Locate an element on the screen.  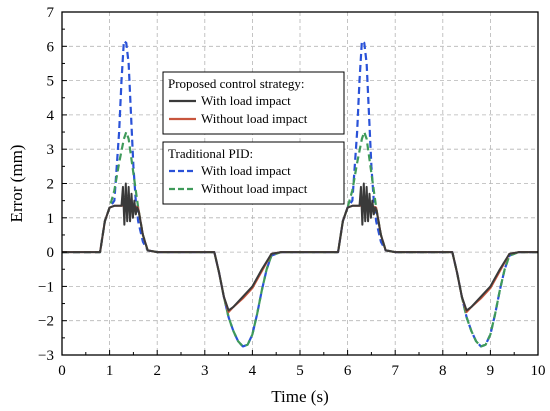
x-tick-label: 6 is located at coordinates (348, 371).